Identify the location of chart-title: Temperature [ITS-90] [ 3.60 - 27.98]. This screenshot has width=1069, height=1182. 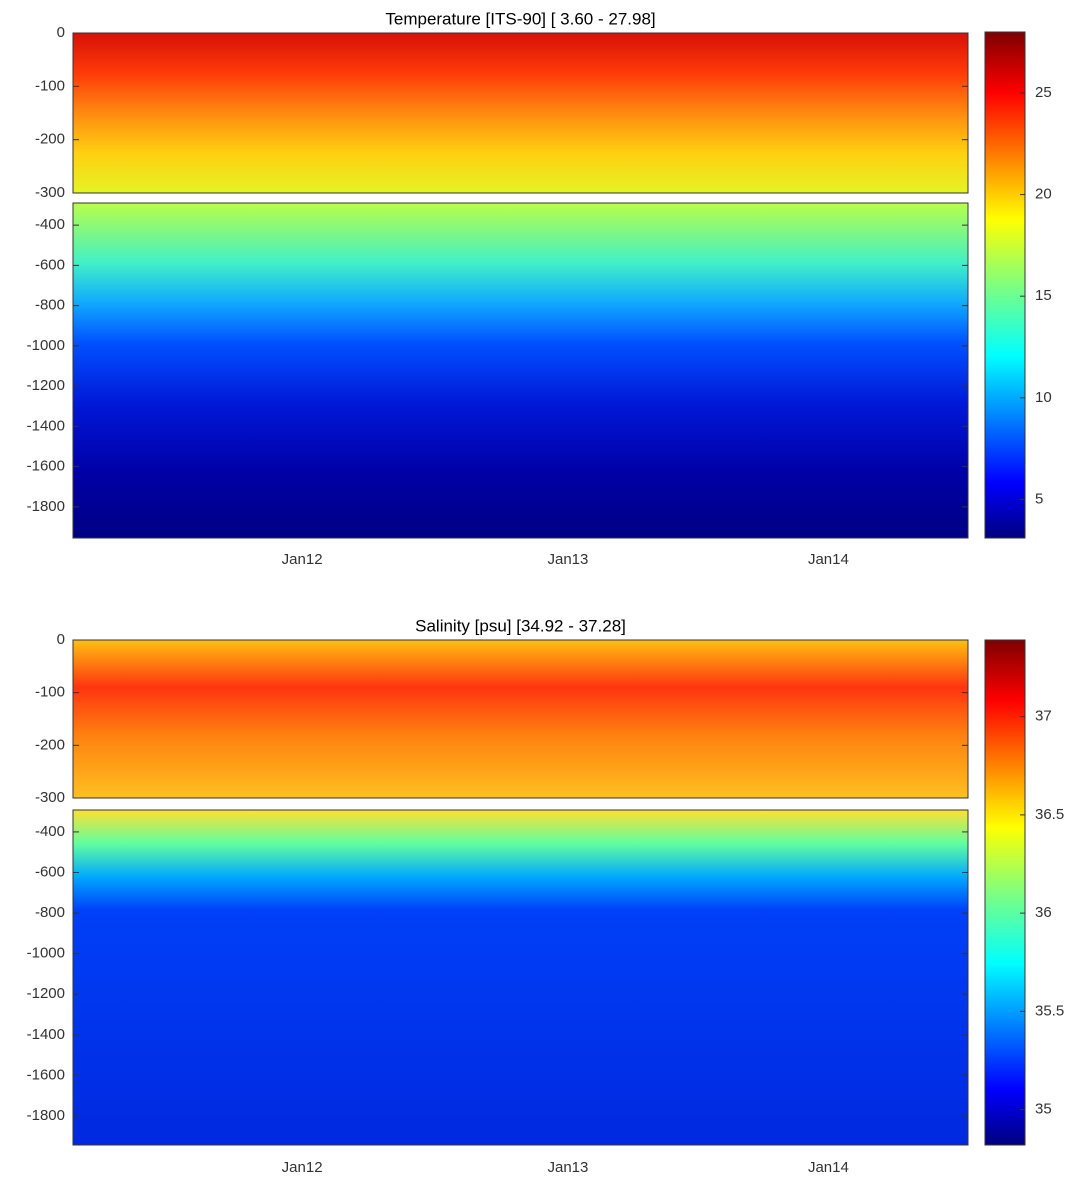
(520, 18).